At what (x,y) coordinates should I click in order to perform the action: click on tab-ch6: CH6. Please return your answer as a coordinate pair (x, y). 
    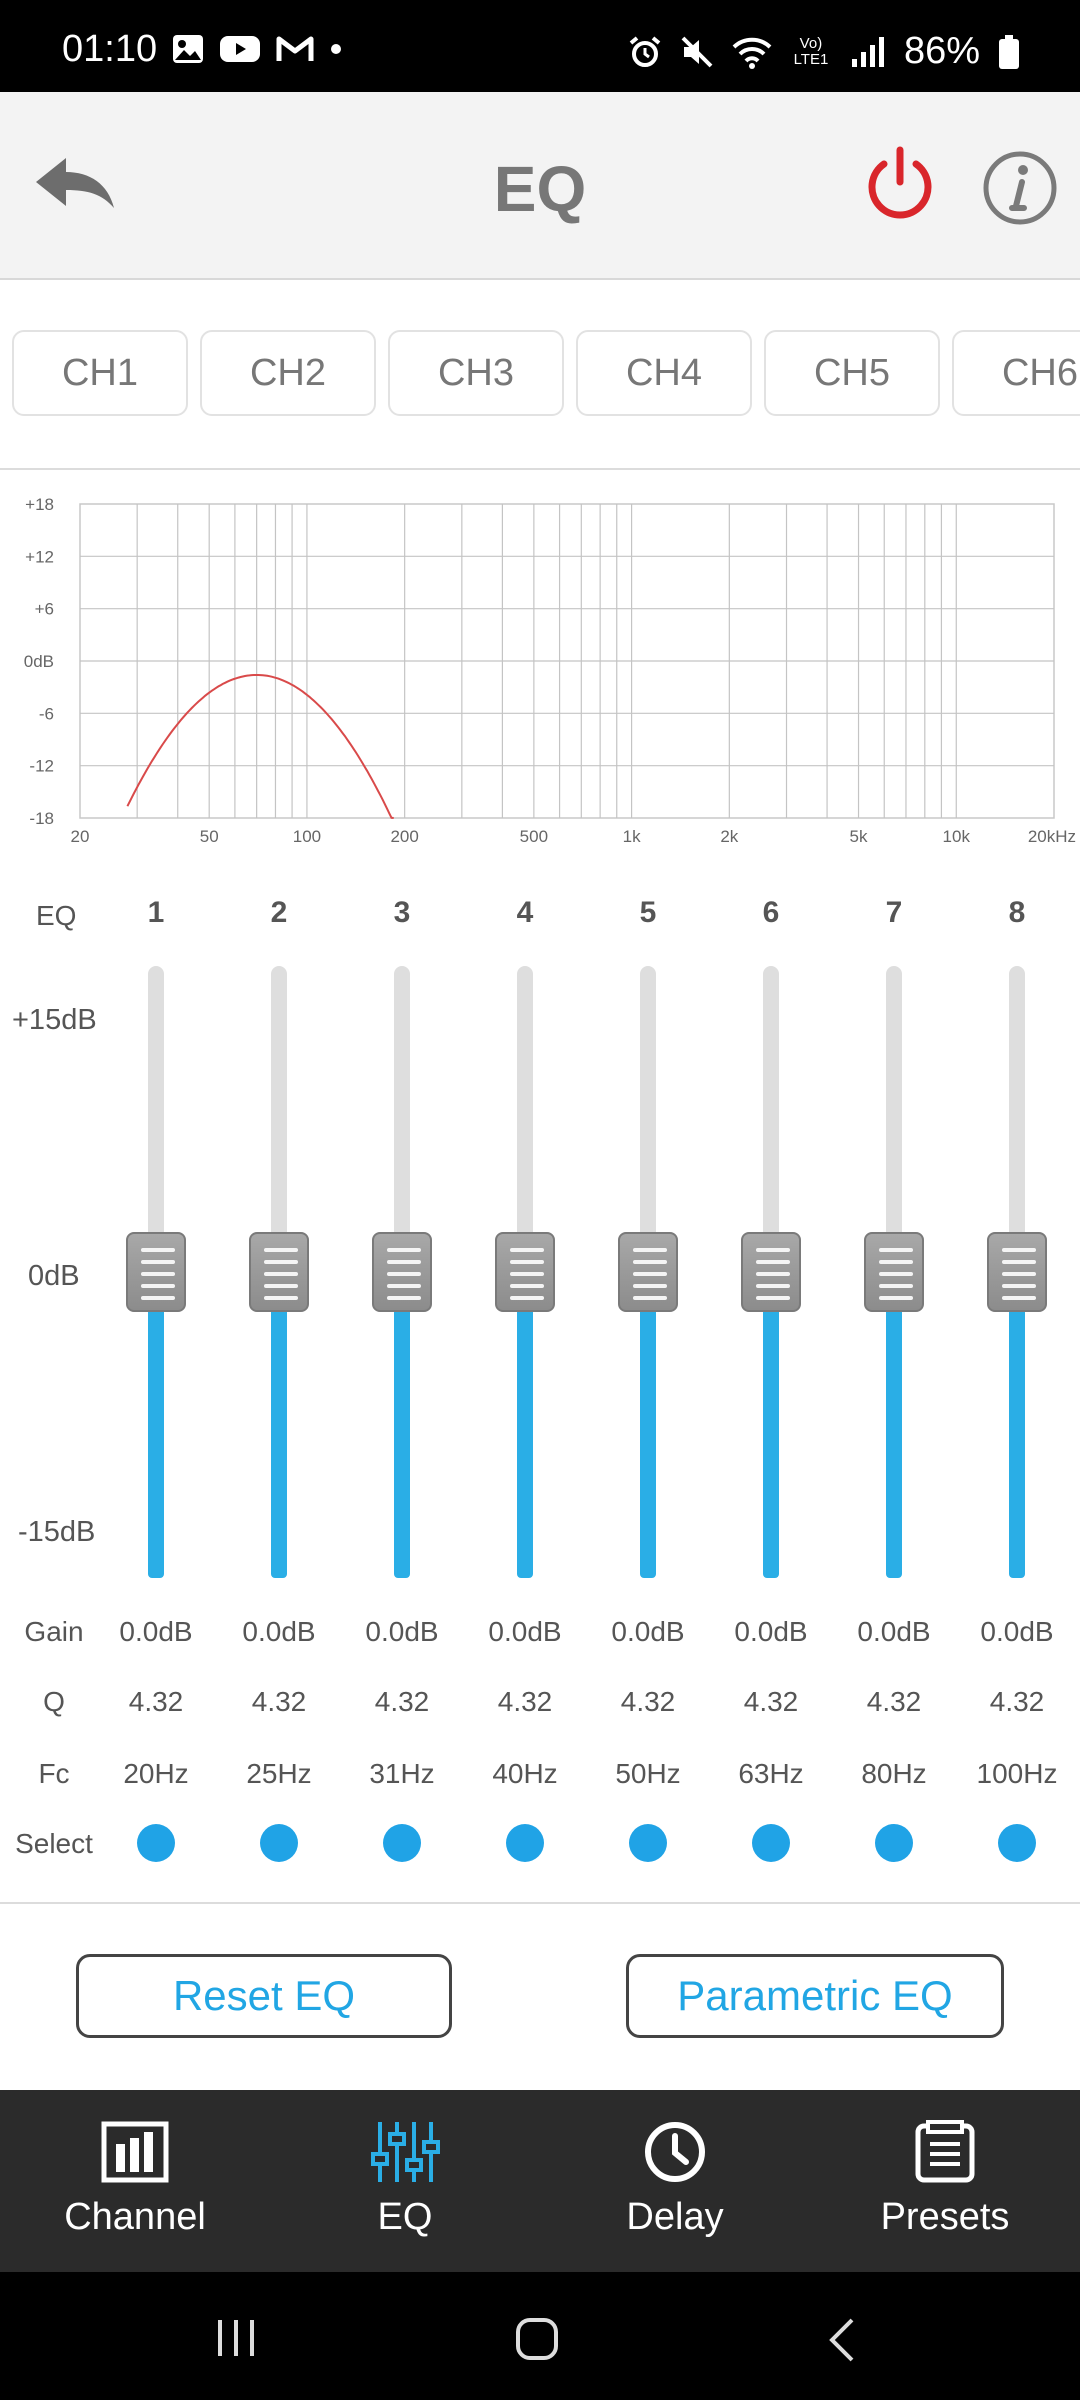
    Looking at the image, I should click on (1016, 373).